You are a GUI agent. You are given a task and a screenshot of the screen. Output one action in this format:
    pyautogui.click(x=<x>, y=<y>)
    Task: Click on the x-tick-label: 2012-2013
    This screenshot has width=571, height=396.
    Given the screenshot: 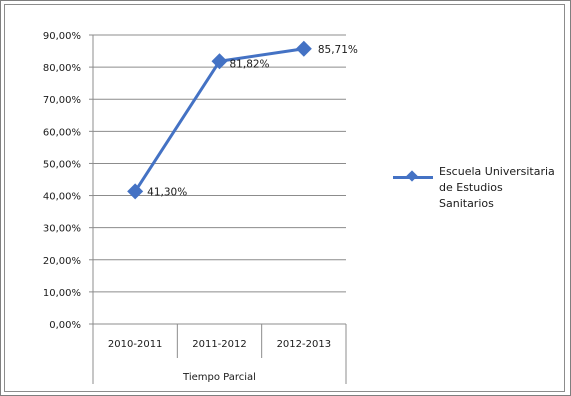 What is the action you would take?
    pyautogui.click(x=304, y=344)
    